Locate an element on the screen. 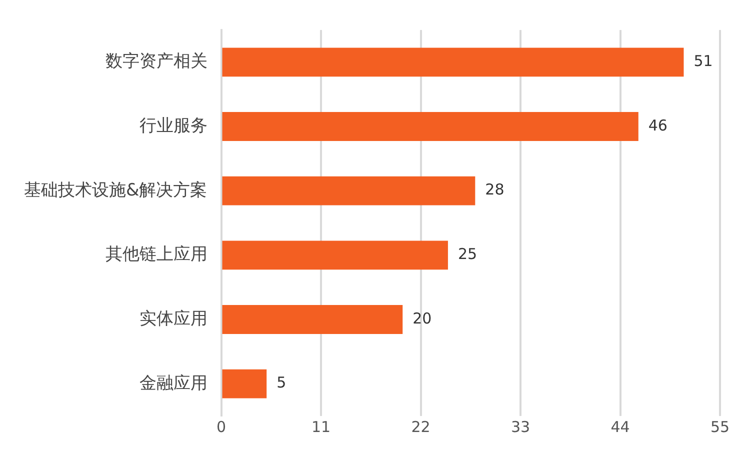 The width and height of the screenshot is (750, 450). y-tick-label: 金融应用 is located at coordinates (173, 383).